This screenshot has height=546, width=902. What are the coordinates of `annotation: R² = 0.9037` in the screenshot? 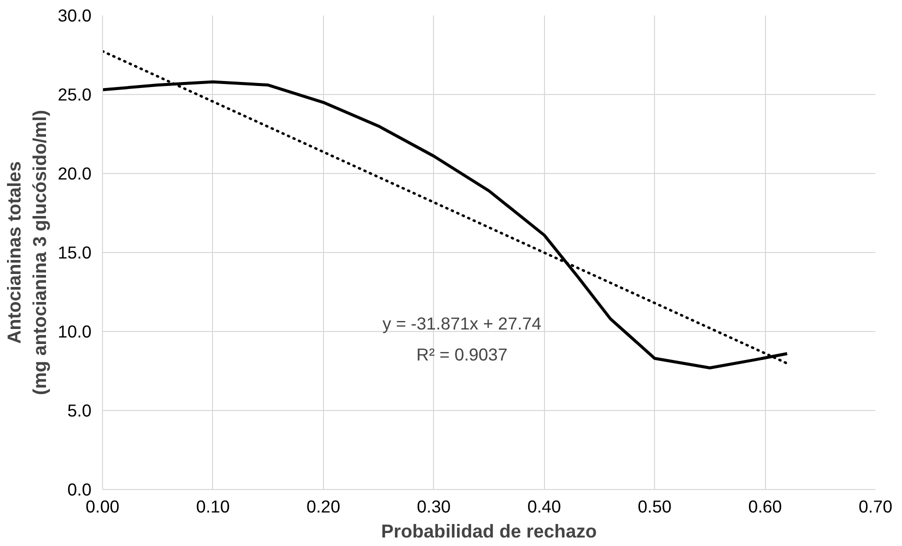 It's located at (462, 354).